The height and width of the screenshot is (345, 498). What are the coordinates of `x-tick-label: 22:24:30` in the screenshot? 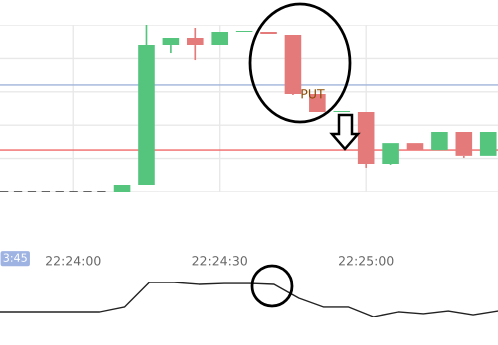 It's located at (219, 261).